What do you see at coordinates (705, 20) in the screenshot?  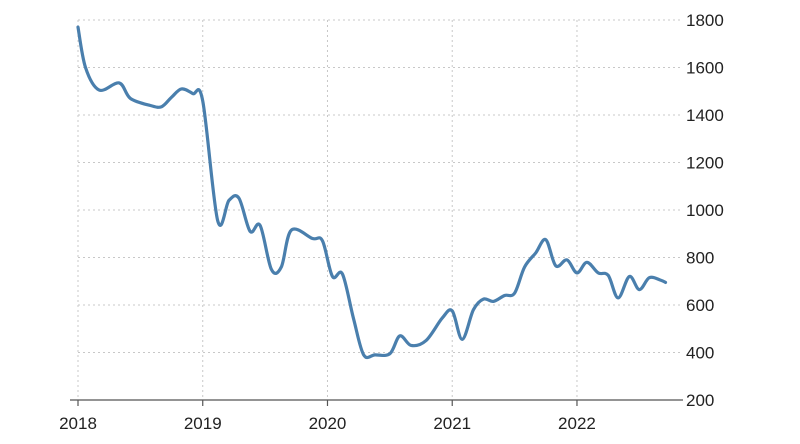 I see `y-tick-label-8: 1800` at bounding box center [705, 20].